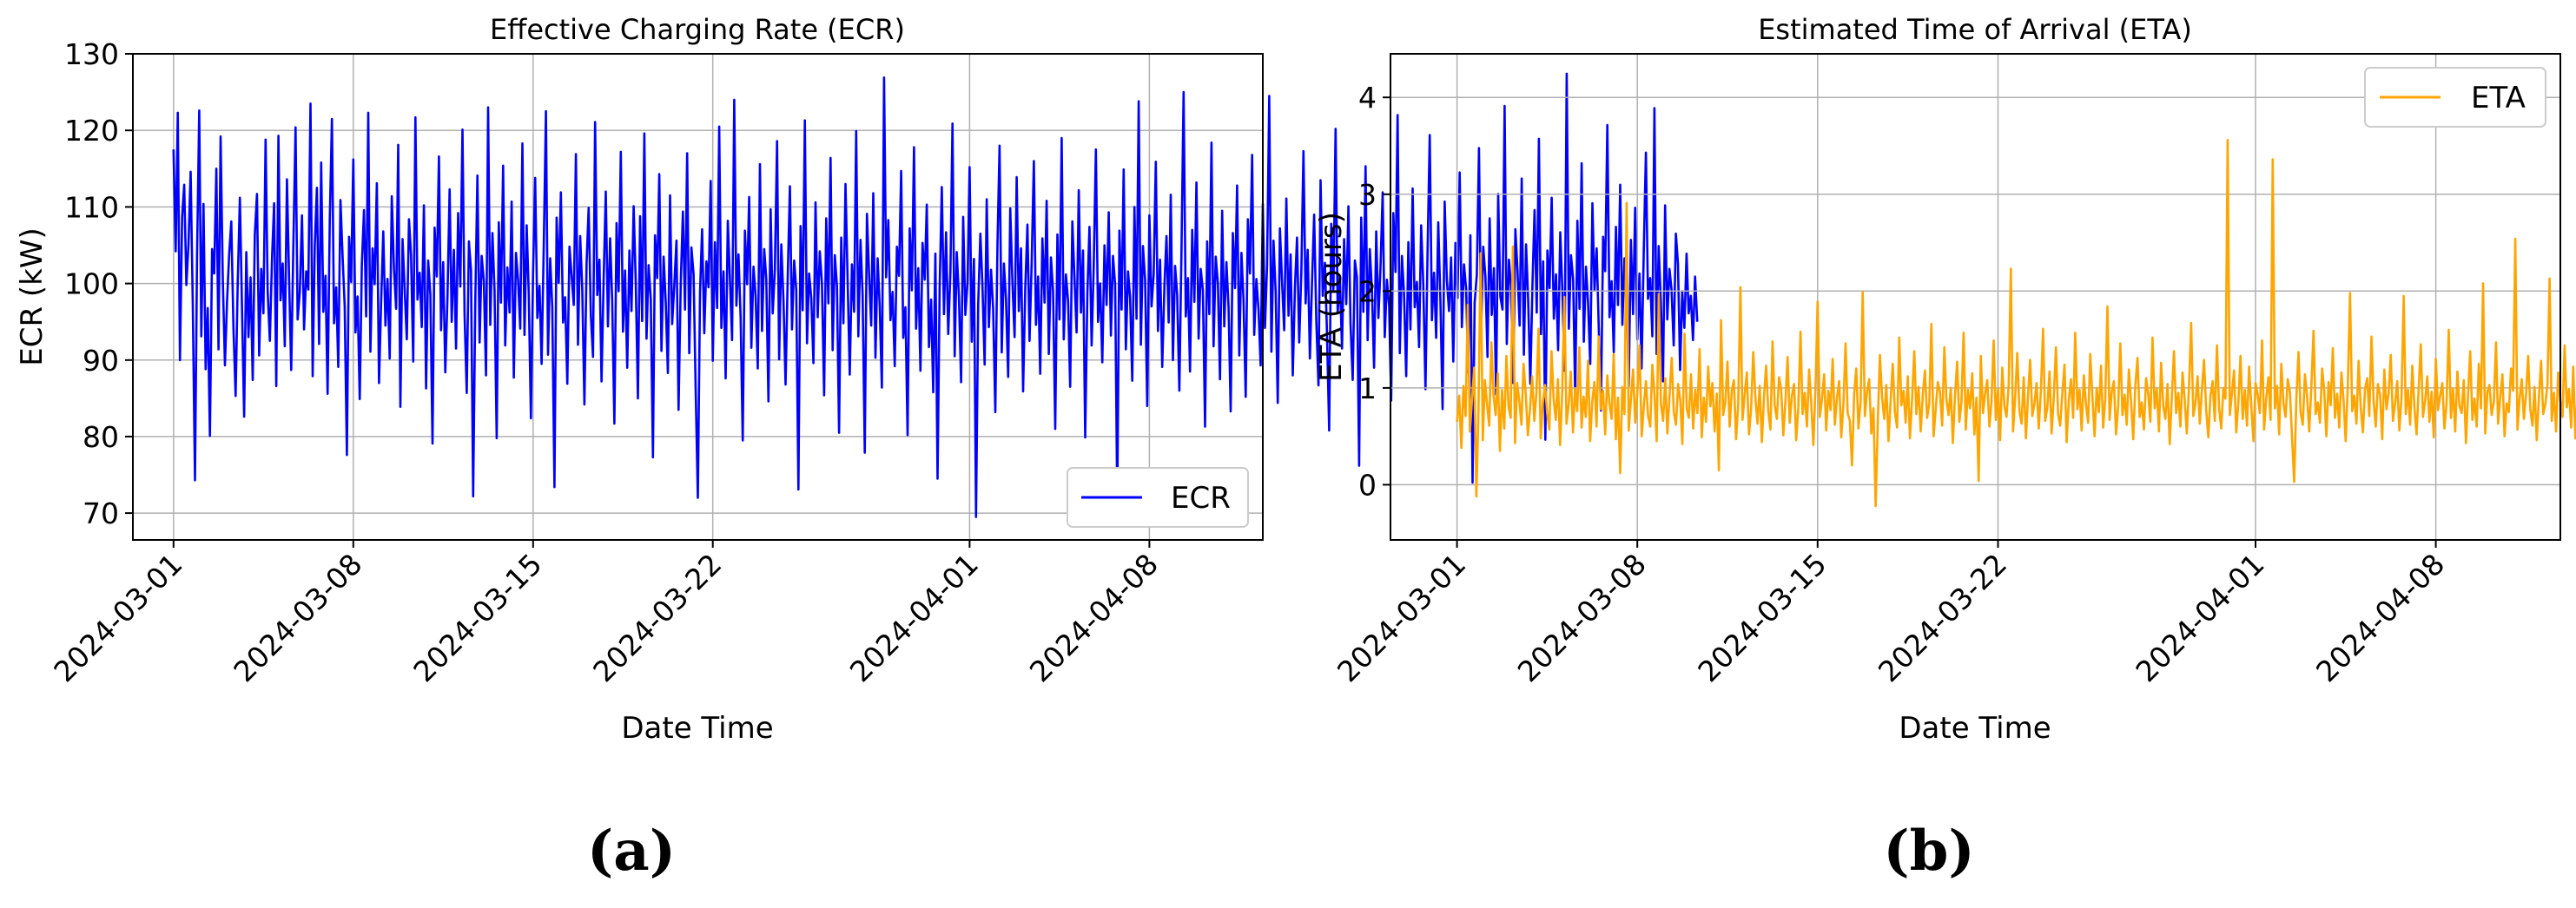 The image size is (2576, 908). What do you see at coordinates (697, 728) in the screenshot?
I see `ecr-x-axis-label: Date Time` at bounding box center [697, 728].